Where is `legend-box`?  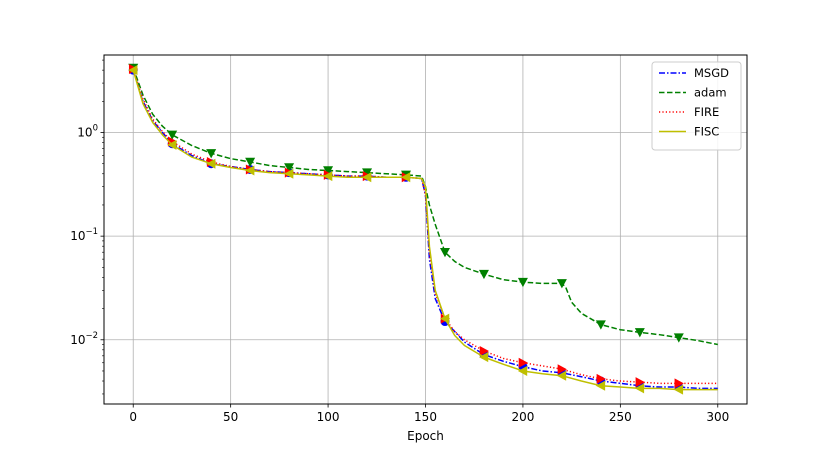
legend-box is located at coordinates (696, 106).